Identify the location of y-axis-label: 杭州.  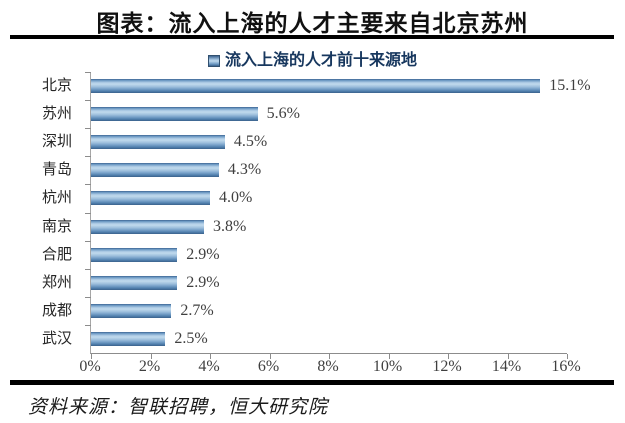
(56, 198).